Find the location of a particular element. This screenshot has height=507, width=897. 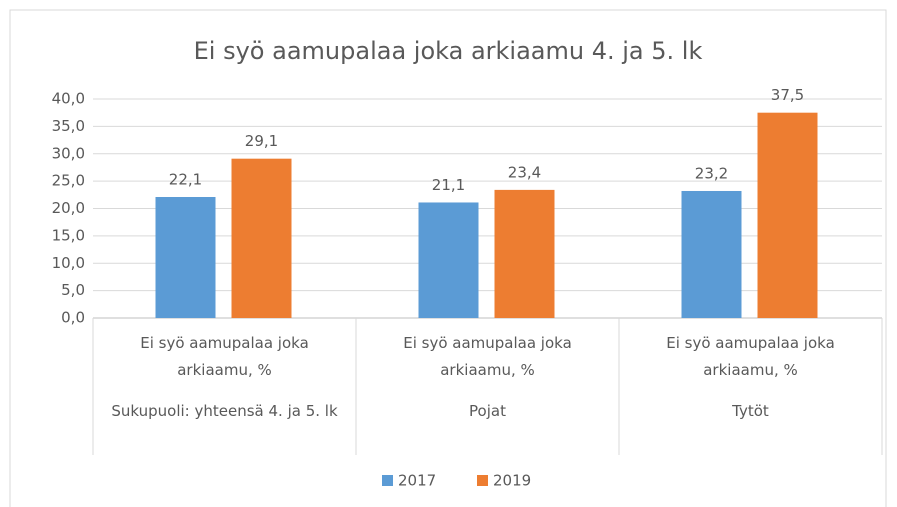

y-tick-label: 40,0 is located at coordinates (68, 99).